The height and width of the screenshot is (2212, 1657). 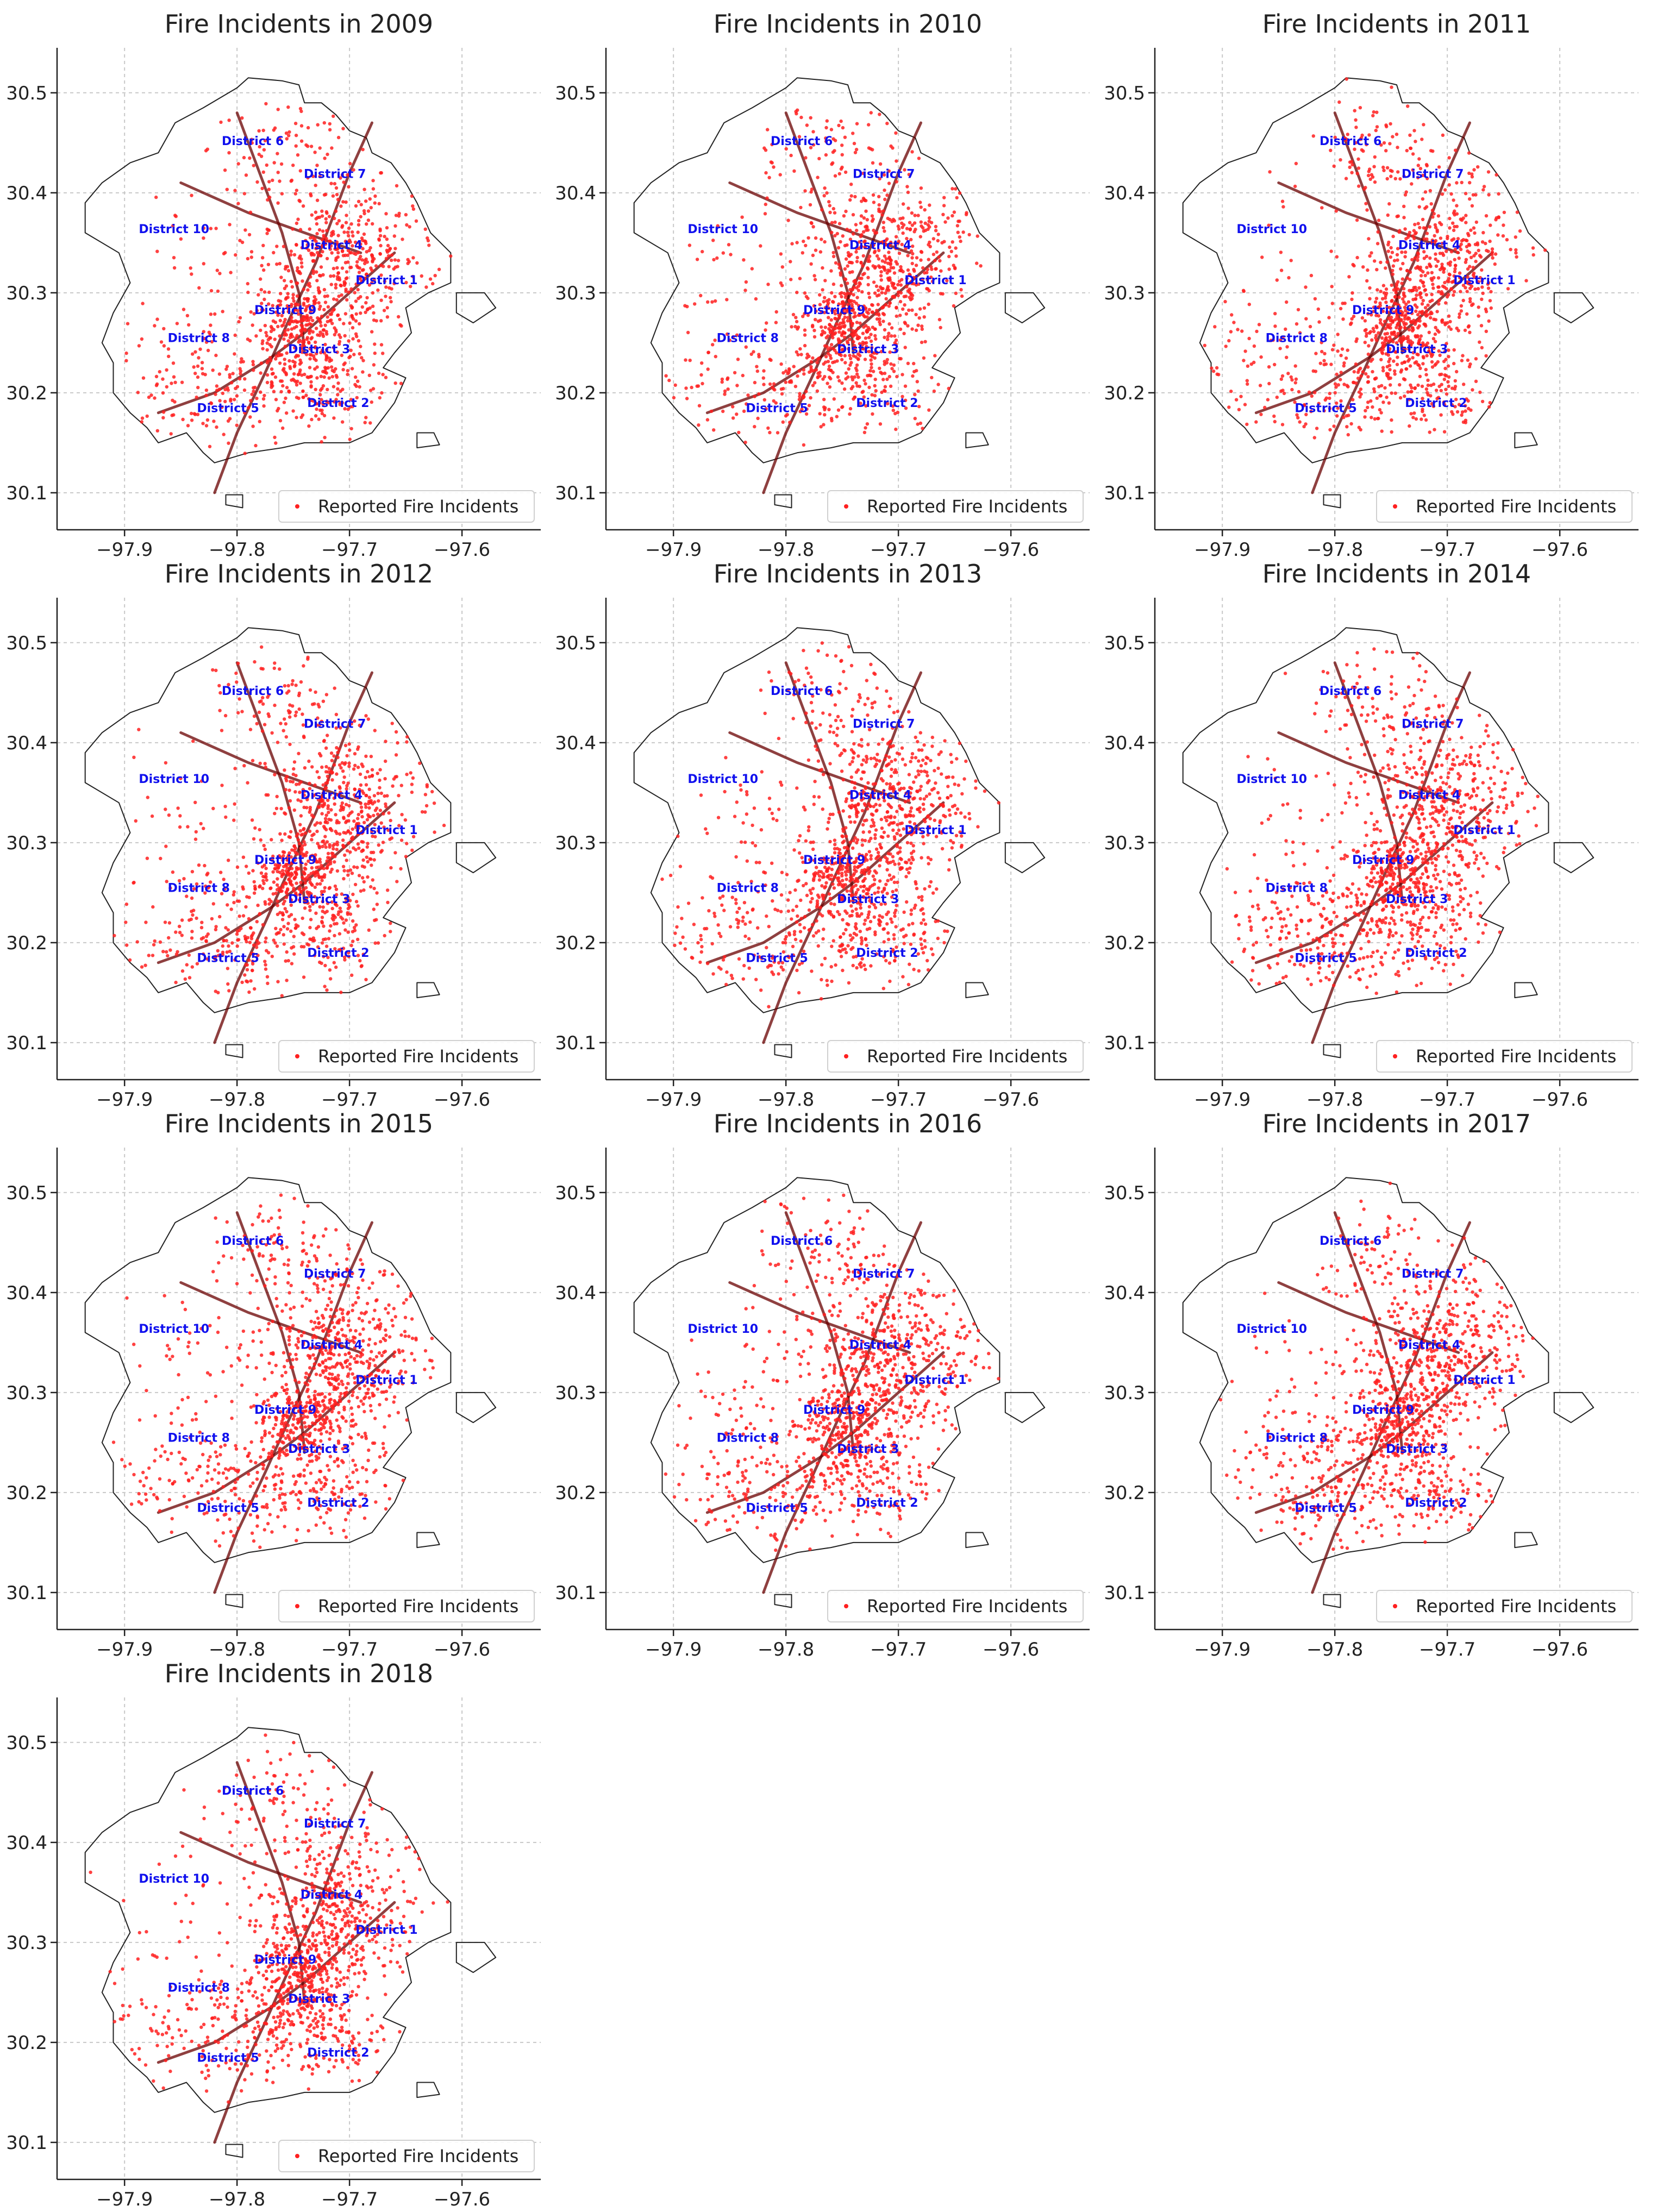 What do you see at coordinates (1124, 393) in the screenshot?
I see `y-tick-label: 30.2` at bounding box center [1124, 393].